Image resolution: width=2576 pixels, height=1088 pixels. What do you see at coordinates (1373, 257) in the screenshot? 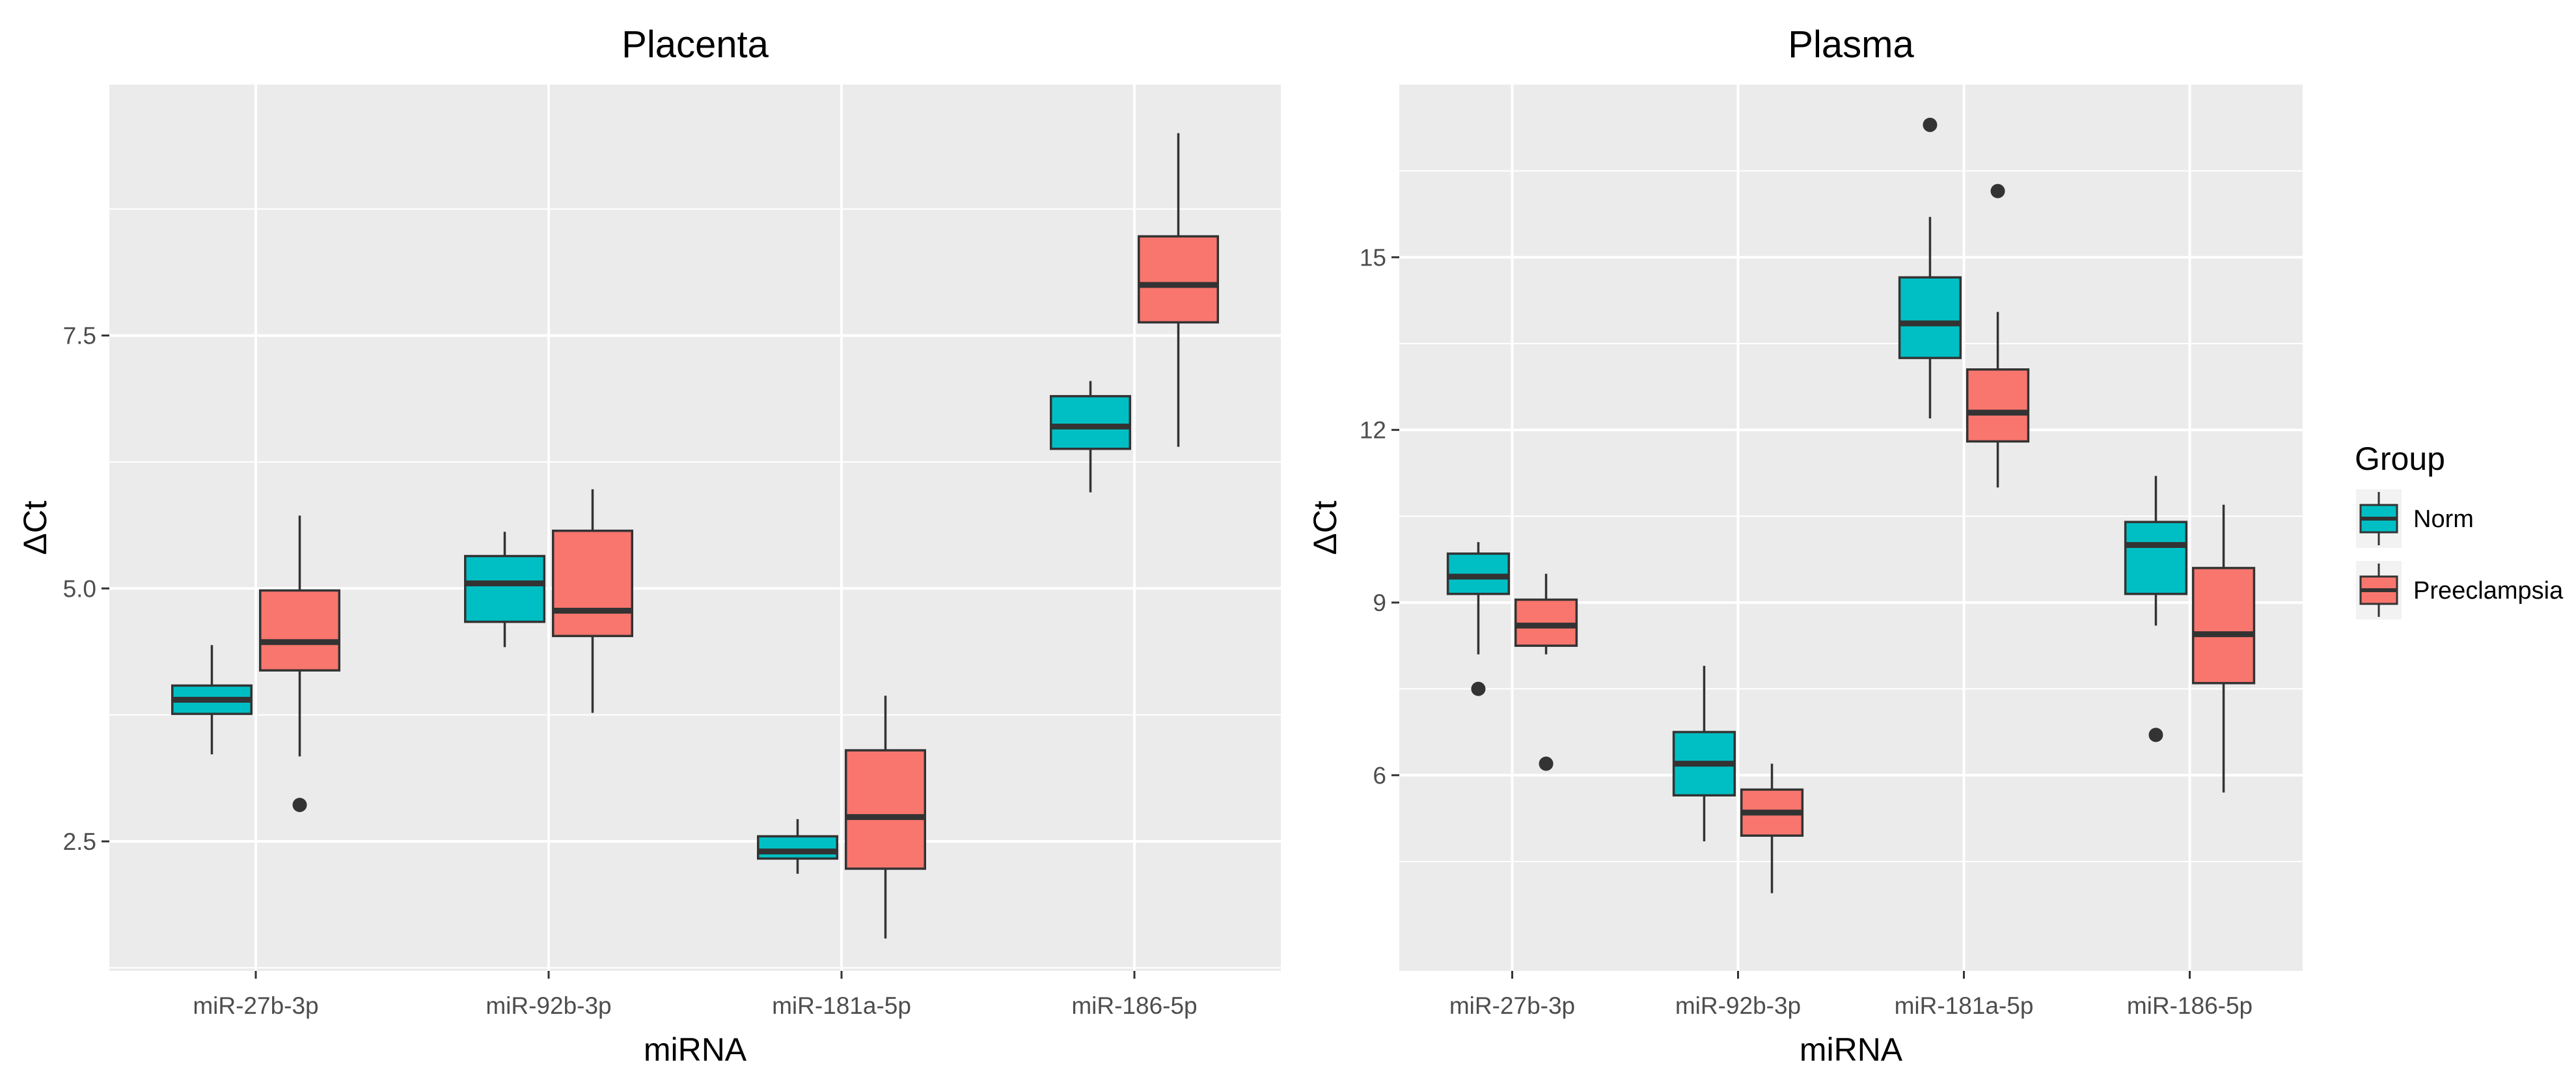
I see `y-tick-label: 15` at bounding box center [1373, 257].